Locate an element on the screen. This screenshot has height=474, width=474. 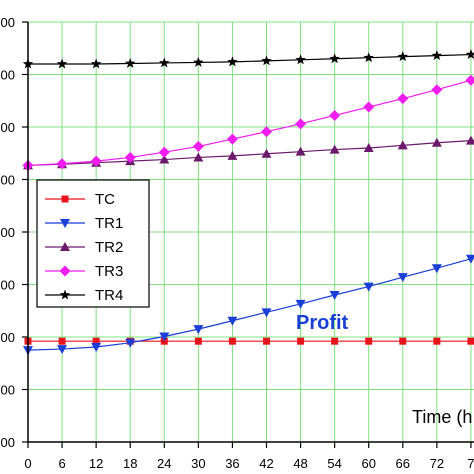
x-tick-label: 24 is located at coordinates (164, 463).